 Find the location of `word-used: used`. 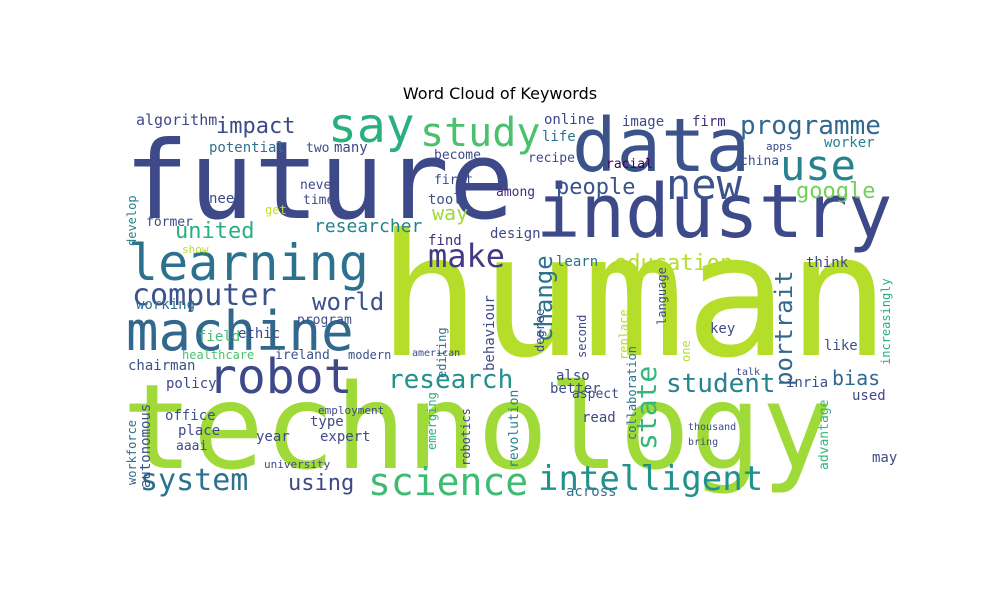

word-used: used is located at coordinates (869, 396).